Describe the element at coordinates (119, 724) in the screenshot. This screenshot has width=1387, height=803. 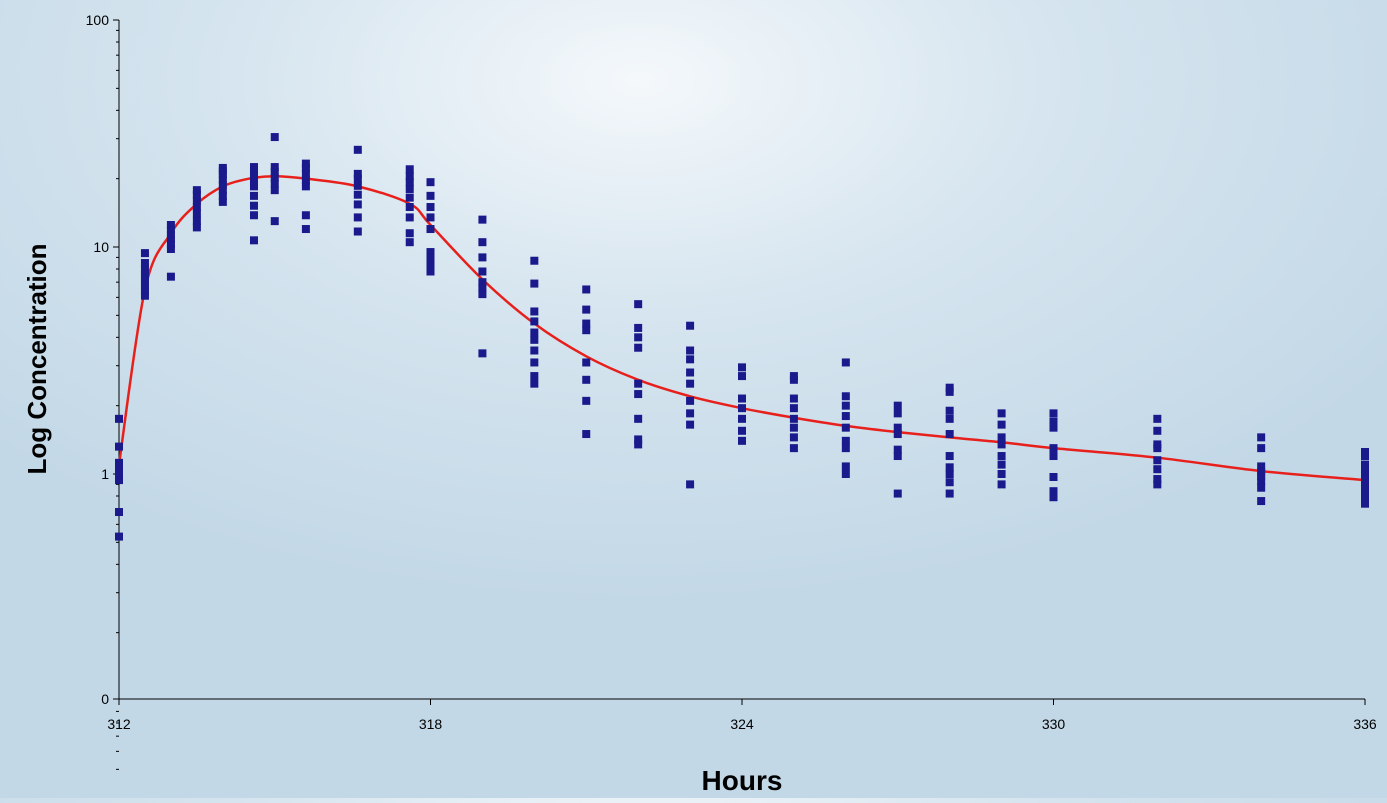
I see `x-tick-label: 312` at that location.